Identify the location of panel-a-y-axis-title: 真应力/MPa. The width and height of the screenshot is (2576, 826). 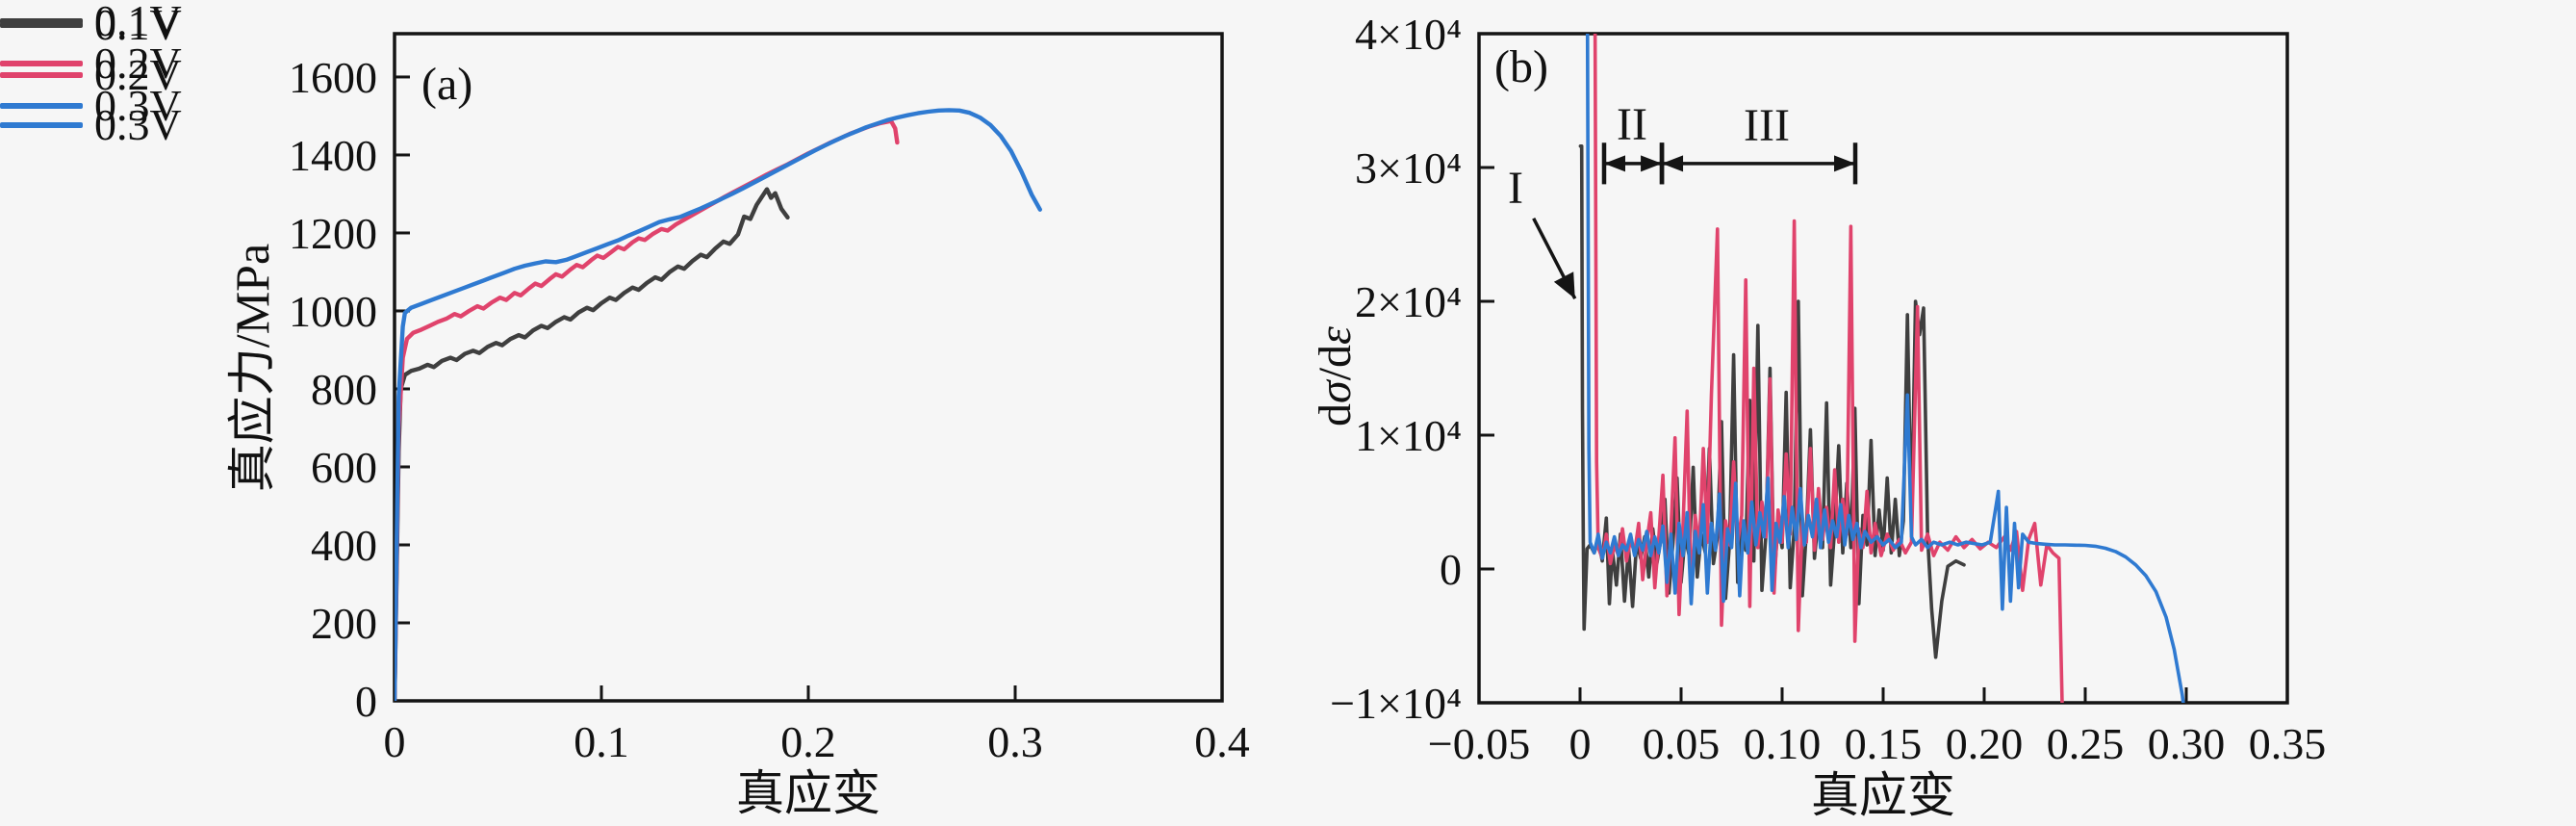
(252, 368).